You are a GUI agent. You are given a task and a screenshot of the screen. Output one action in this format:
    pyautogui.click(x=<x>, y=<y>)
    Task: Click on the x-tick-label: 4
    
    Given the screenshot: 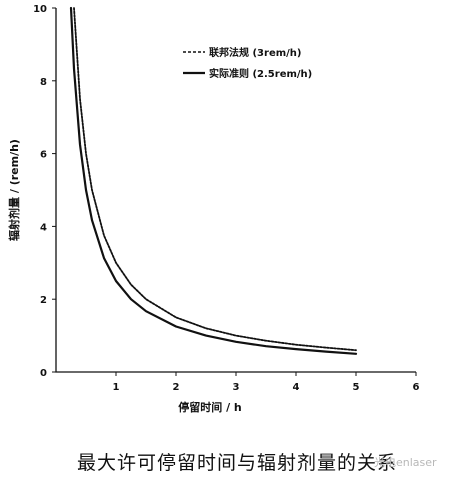 What is the action you would take?
    pyautogui.click(x=296, y=387)
    